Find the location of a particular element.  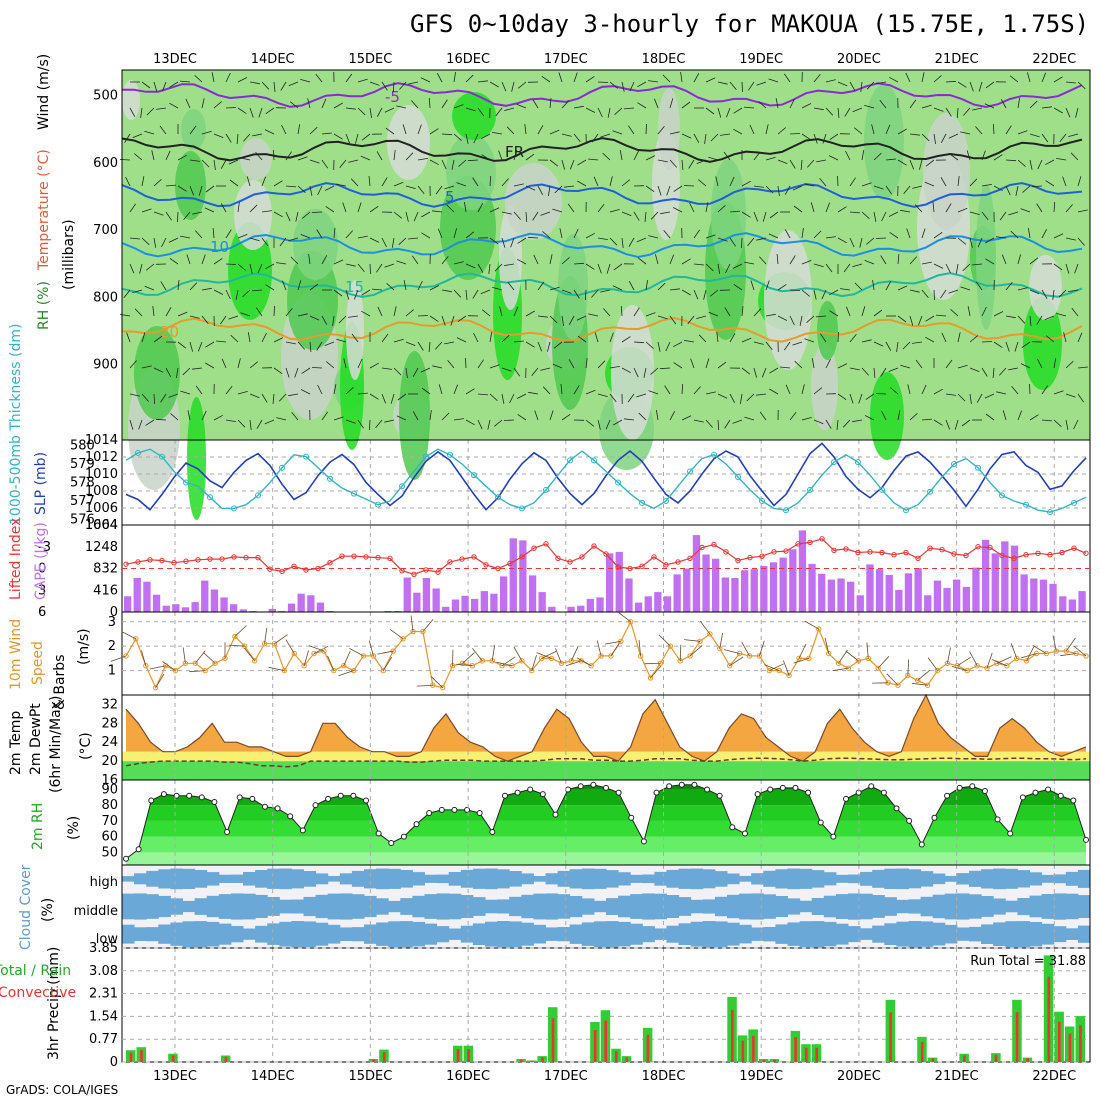

ylabel-unit: (%) is located at coordinates (74, 828).